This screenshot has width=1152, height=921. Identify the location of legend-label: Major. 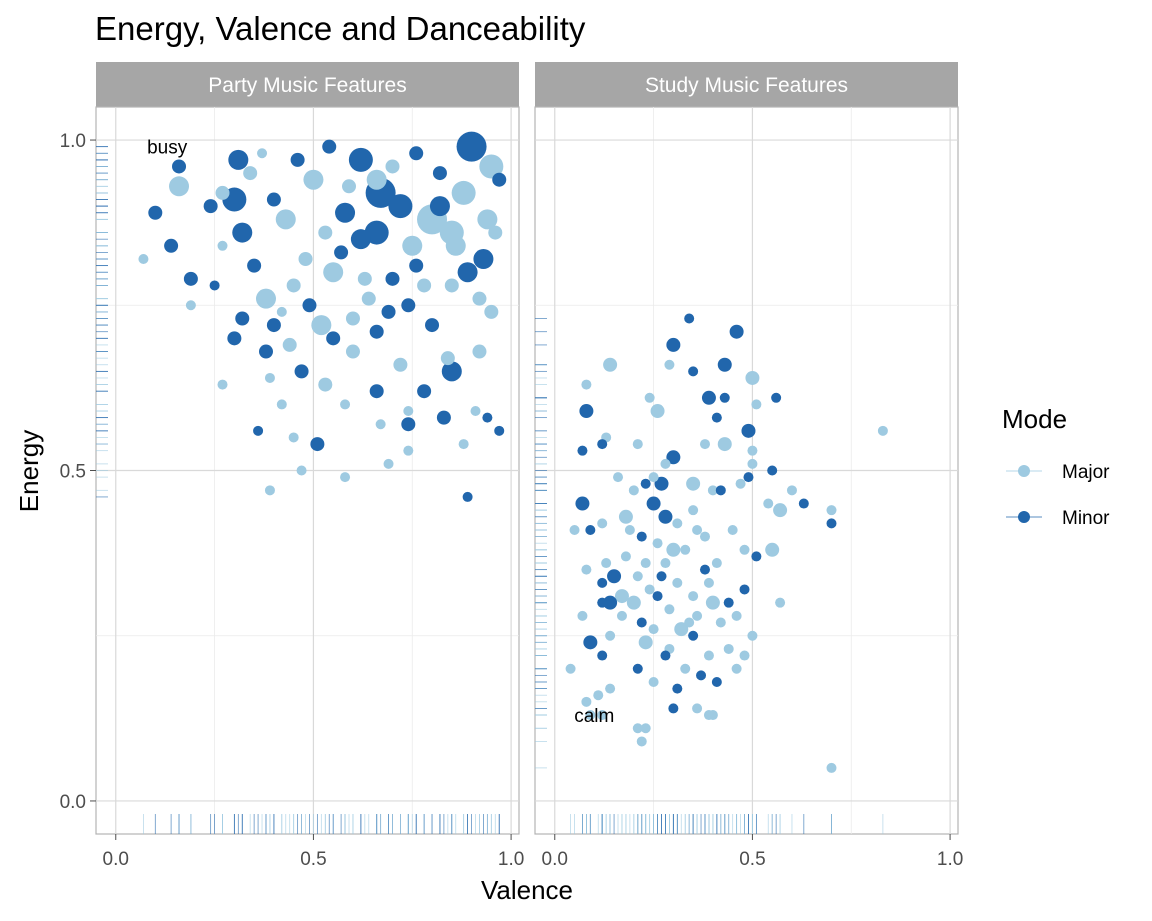
(1086, 472).